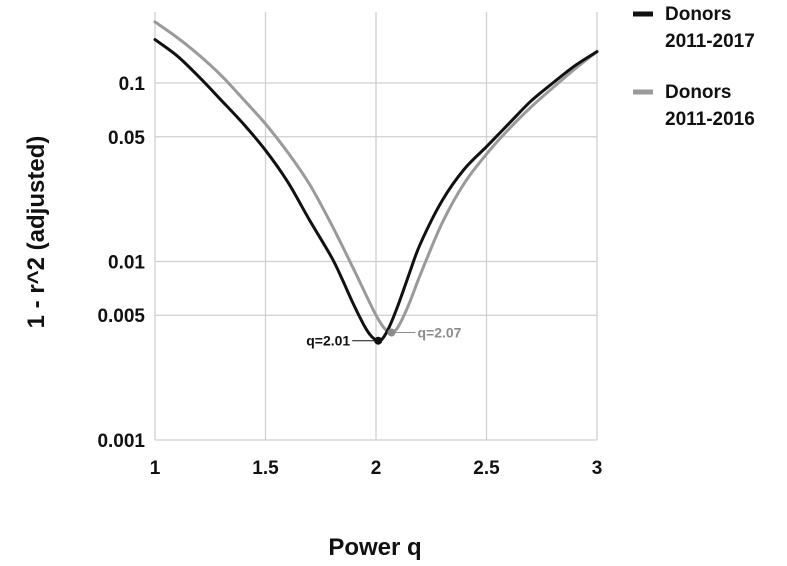 Image resolution: width=787 pixels, height=566 pixels. What do you see at coordinates (121, 441) in the screenshot?
I see `y-tick-label: 0.001` at bounding box center [121, 441].